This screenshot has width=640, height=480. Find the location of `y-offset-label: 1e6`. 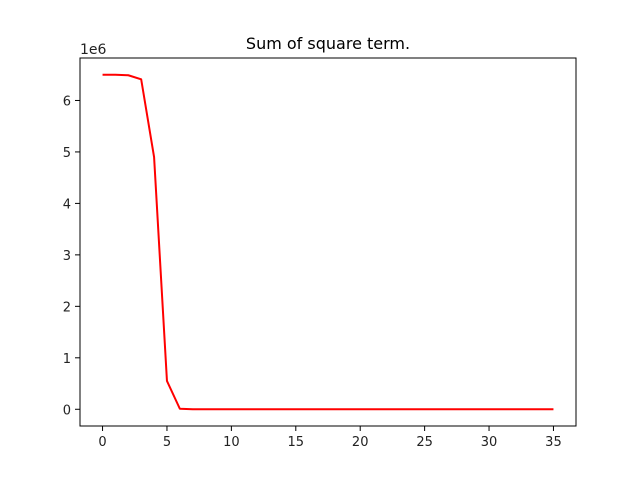

y-offset-label: 1e6 is located at coordinates (93, 50).